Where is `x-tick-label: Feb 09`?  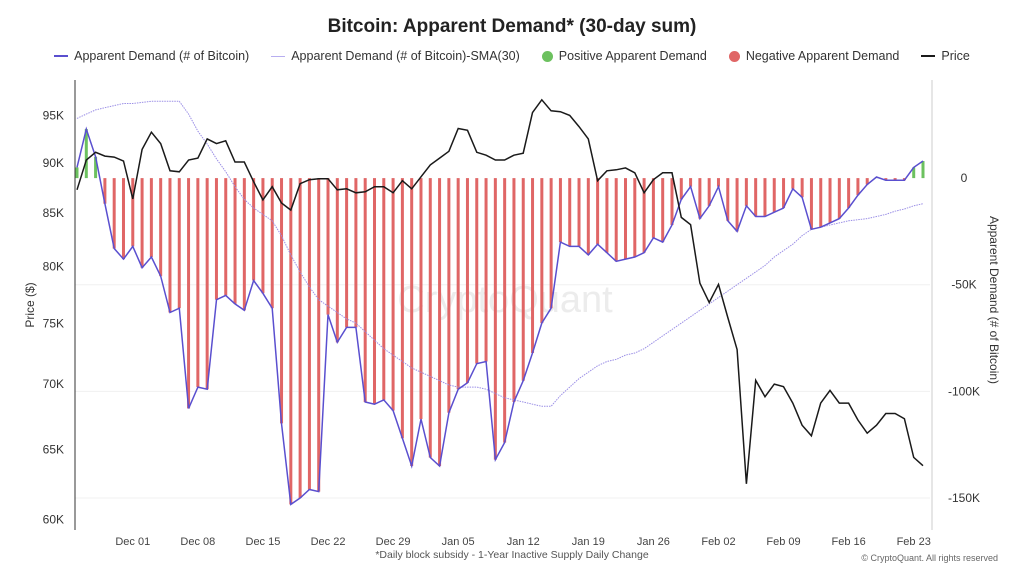
x-tick-label: Feb 09 is located at coordinates (783, 542).